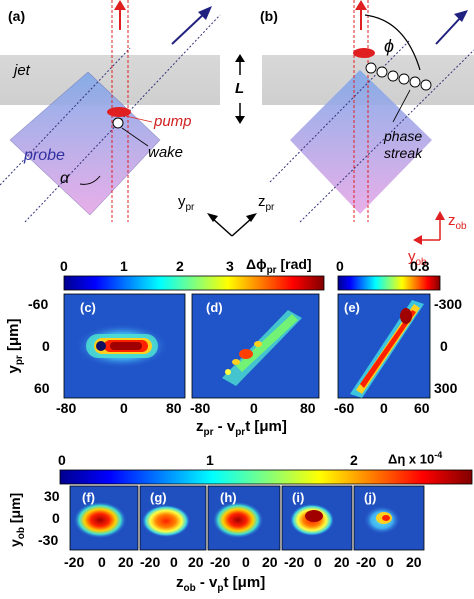 This screenshot has height=599, width=474. What do you see at coordinates (308, 408) in the screenshot?
I see `x-tick-d: 80` at bounding box center [308, 408].